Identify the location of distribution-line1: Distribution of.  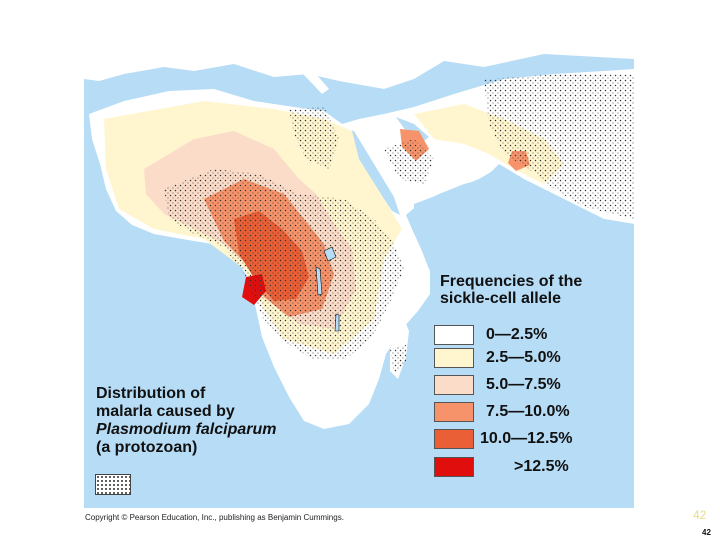
(151, 393).